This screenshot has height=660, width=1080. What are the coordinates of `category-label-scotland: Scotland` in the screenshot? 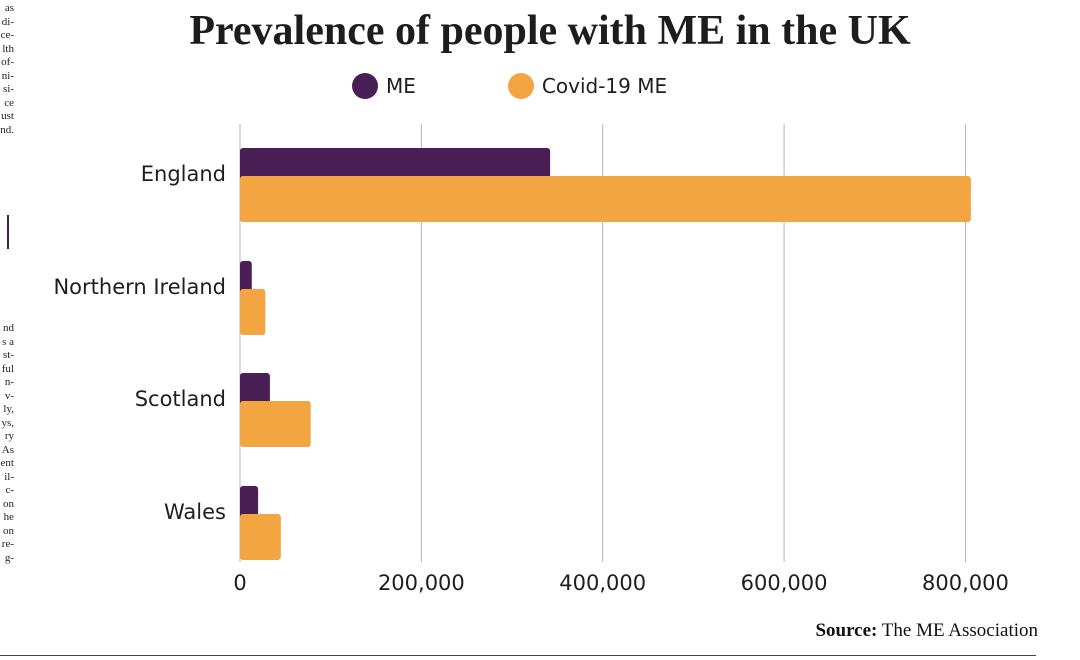 It's located at (180, 399).